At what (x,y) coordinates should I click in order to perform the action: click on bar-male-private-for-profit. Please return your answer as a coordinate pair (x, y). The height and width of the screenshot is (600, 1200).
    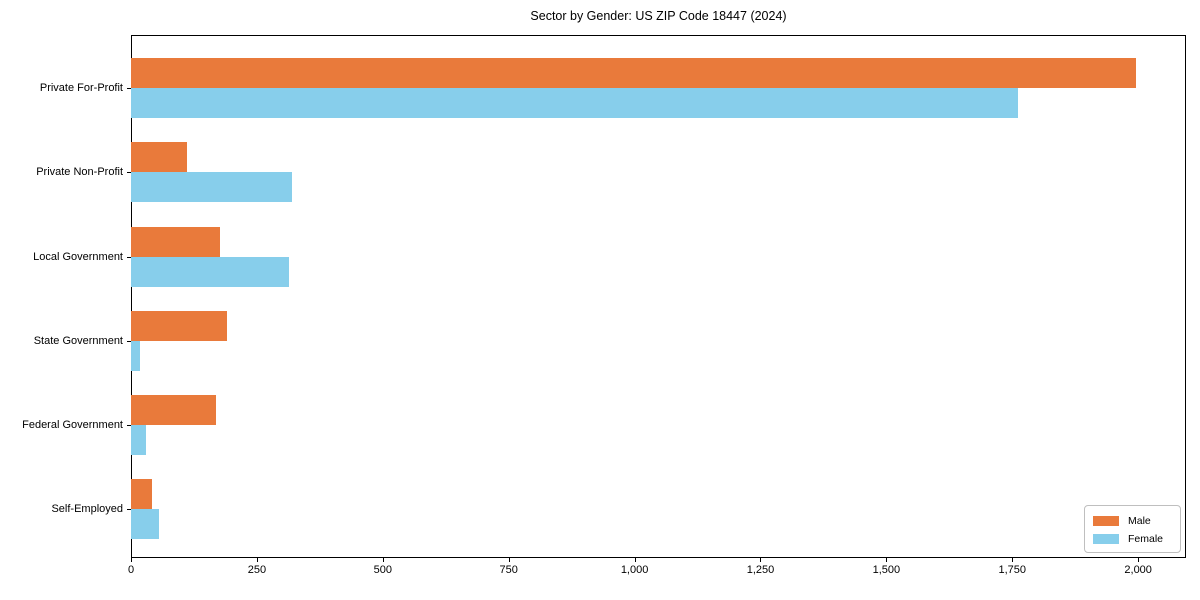
    Looking at the image, I should click on (633, 73).